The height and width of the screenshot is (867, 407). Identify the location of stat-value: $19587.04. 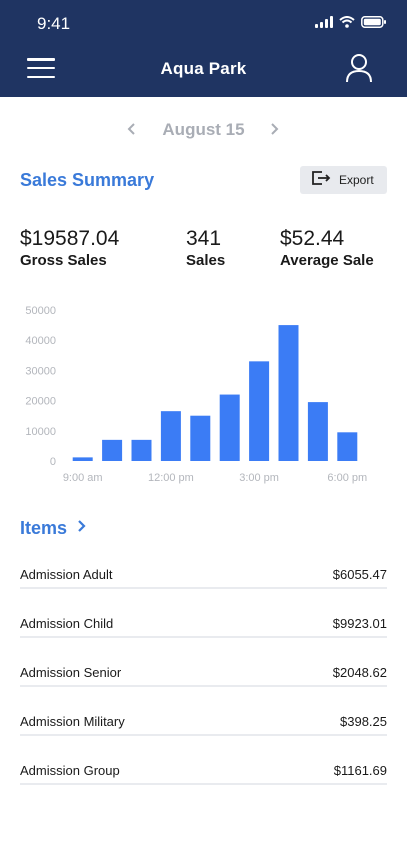
(70, 238).